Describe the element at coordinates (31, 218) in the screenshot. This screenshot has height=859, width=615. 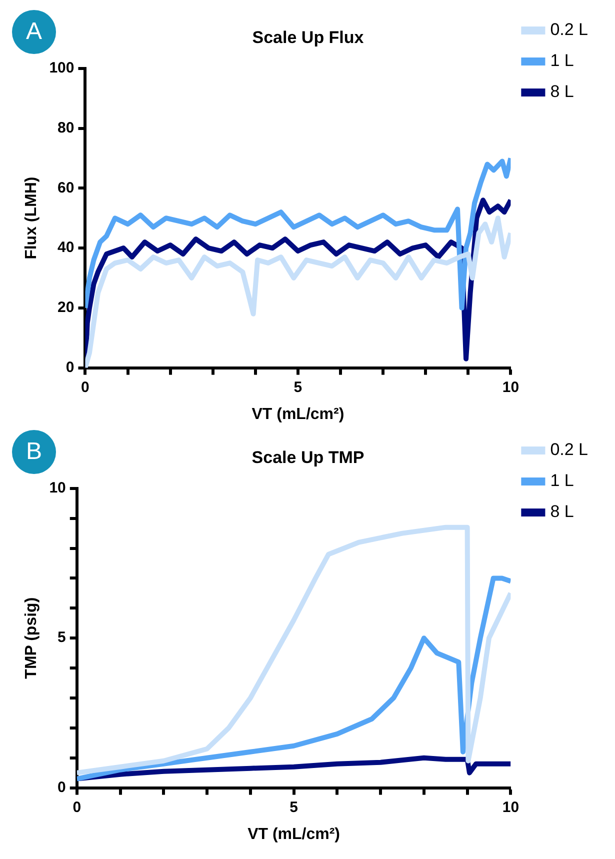
I see `y-axis-title: Flux (LMH)` at that location.